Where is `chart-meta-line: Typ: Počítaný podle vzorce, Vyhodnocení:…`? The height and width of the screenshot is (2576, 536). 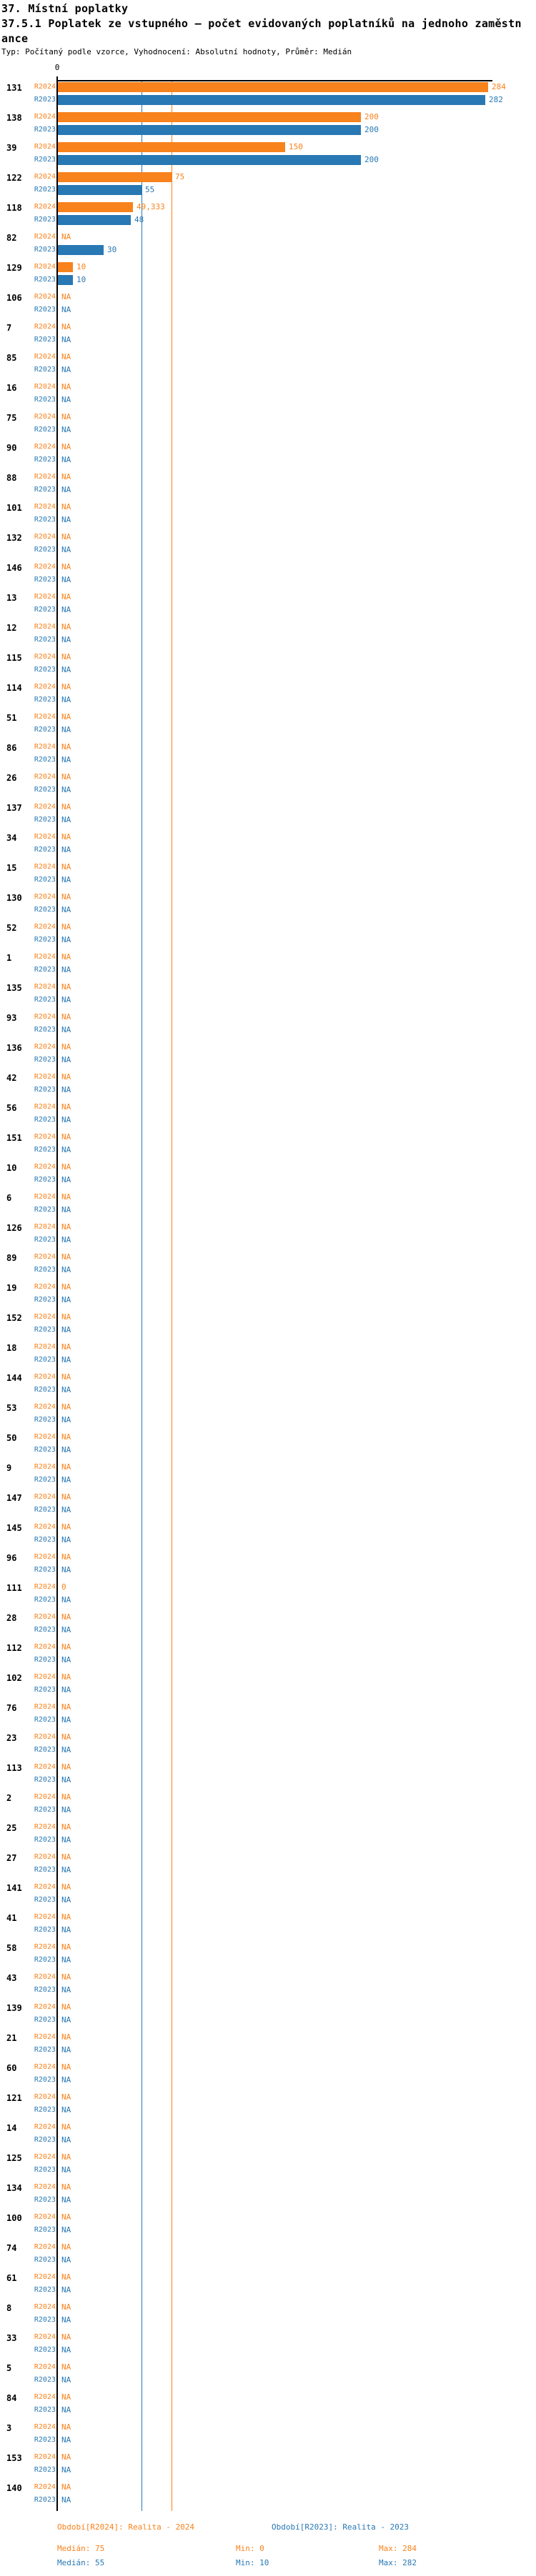 chart-meta-line: Typ: Počítaný podle vzorce, Vyhodnocení:… is located at coordinates (176, 52).